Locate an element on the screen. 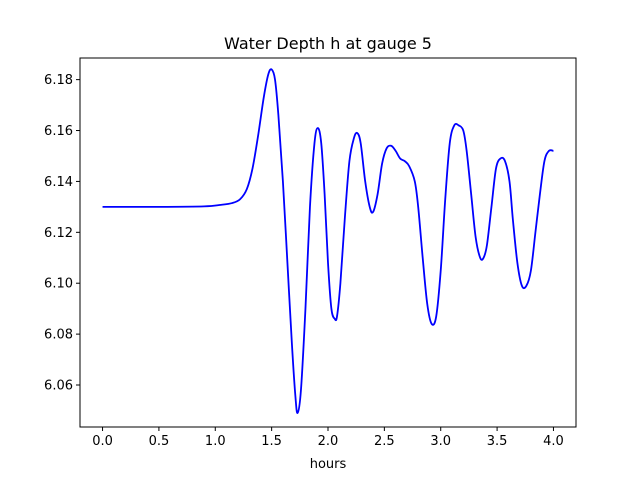 This screenshot has height=480, width=640. y-axis: 6.06 6.08 6.10 6.12 6.14 6.16 6.18 is located at coordinates (62, 233).